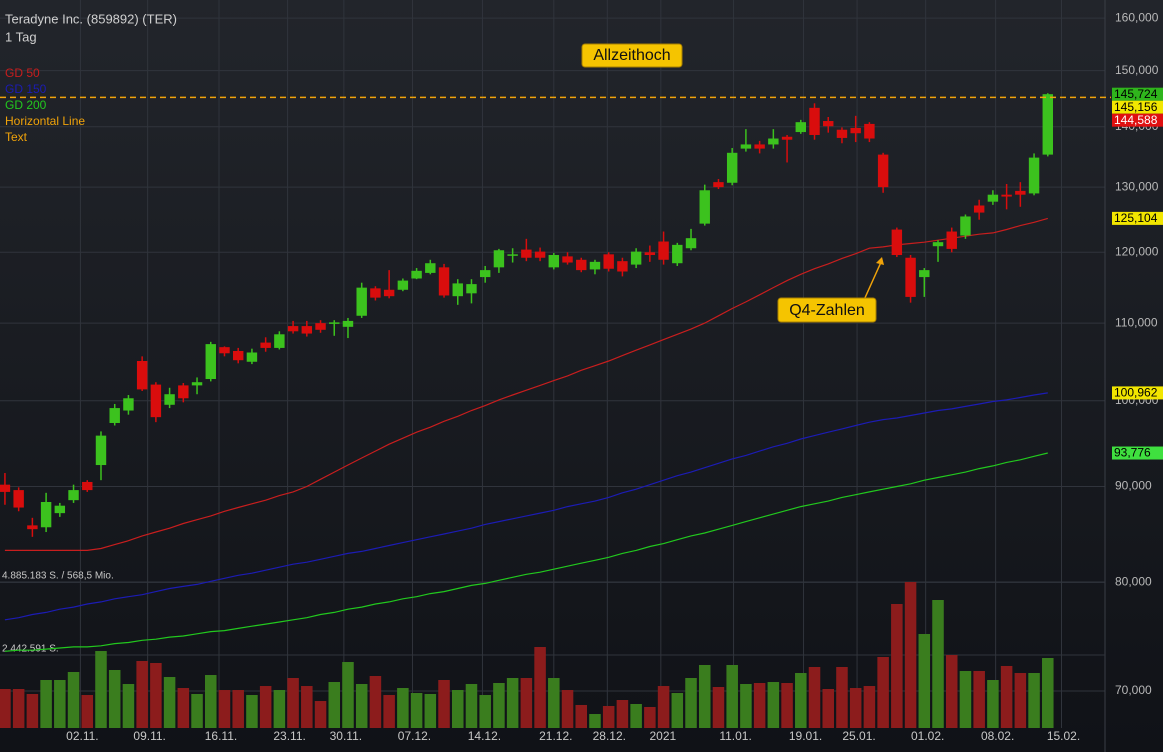 The image size is (1163, 752). I want to click on price-marker-label: 100,962, so click(1136, 393).